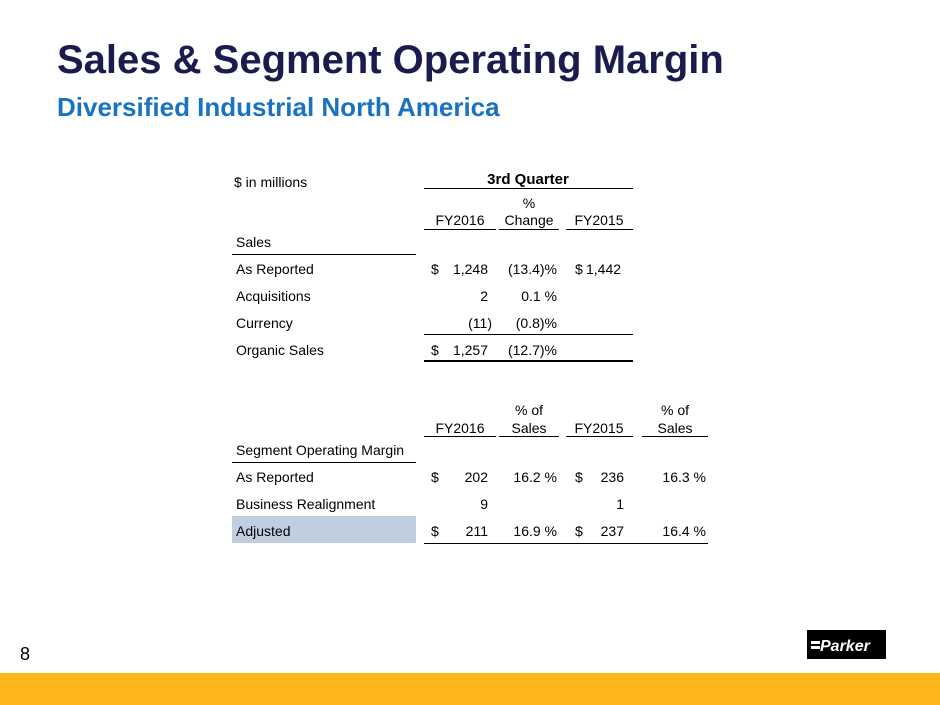 The height and width of the screenshot is (705, 940). I want to click on row-label: Adjusted, so click(263, 531).